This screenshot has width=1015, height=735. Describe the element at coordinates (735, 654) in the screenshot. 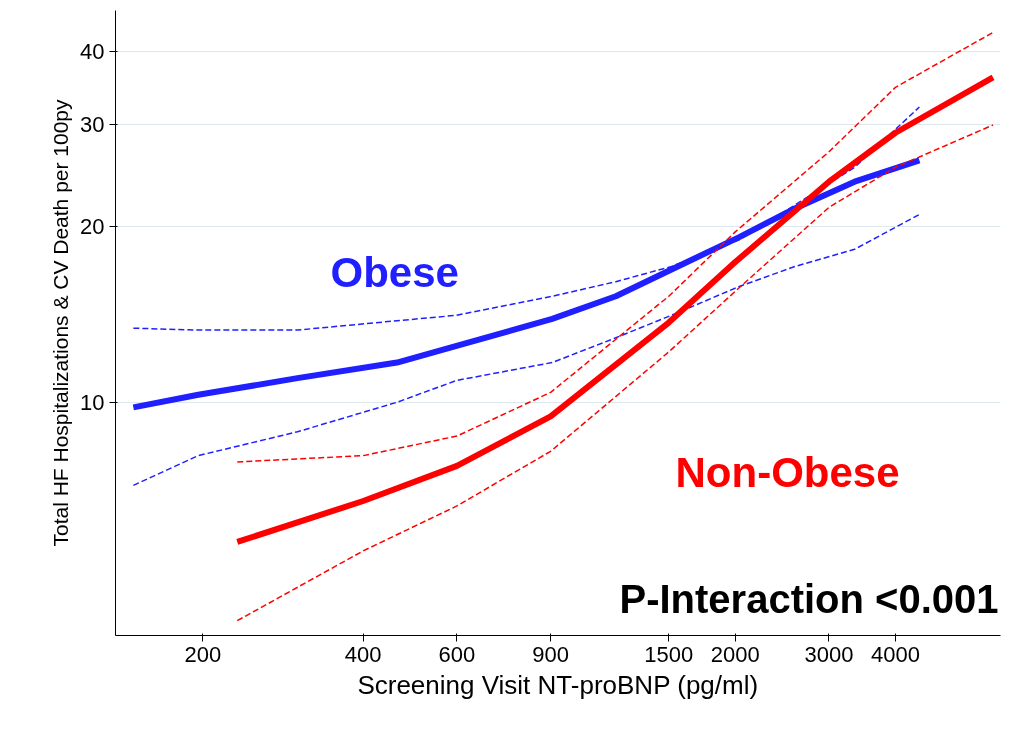

I see `x-tick-label: 2000` at that location.